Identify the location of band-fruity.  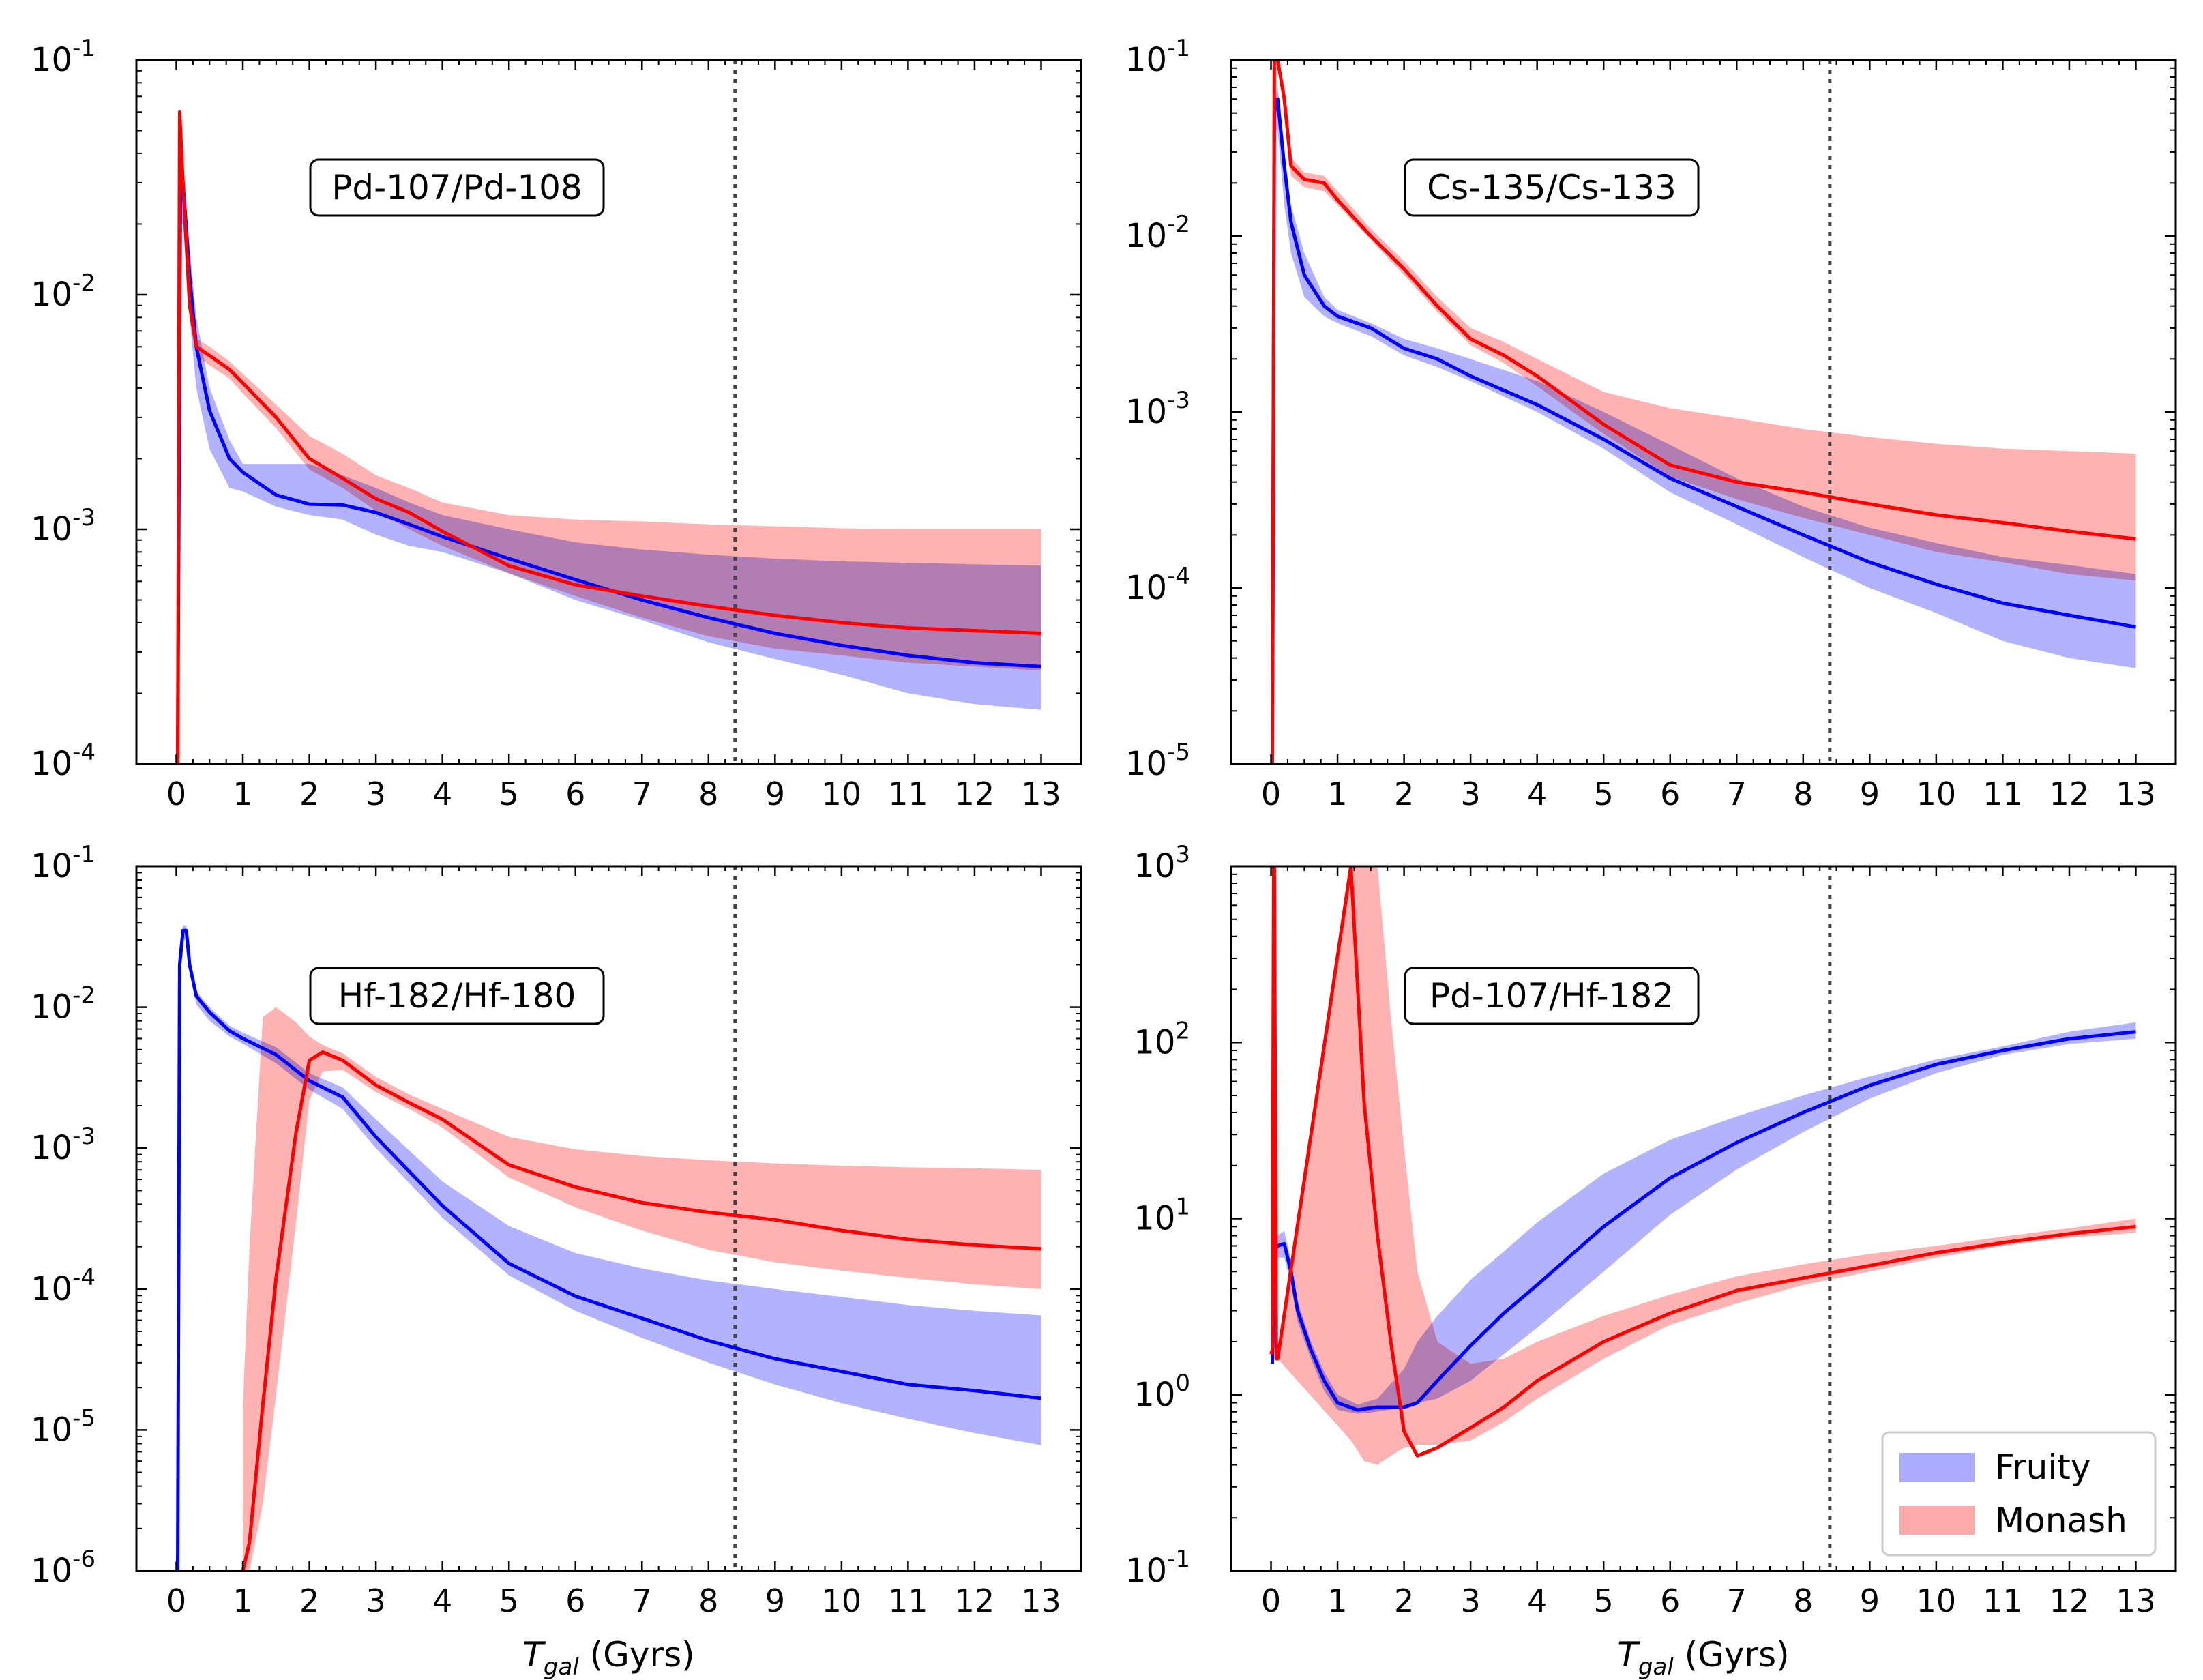
(1704, 1218).